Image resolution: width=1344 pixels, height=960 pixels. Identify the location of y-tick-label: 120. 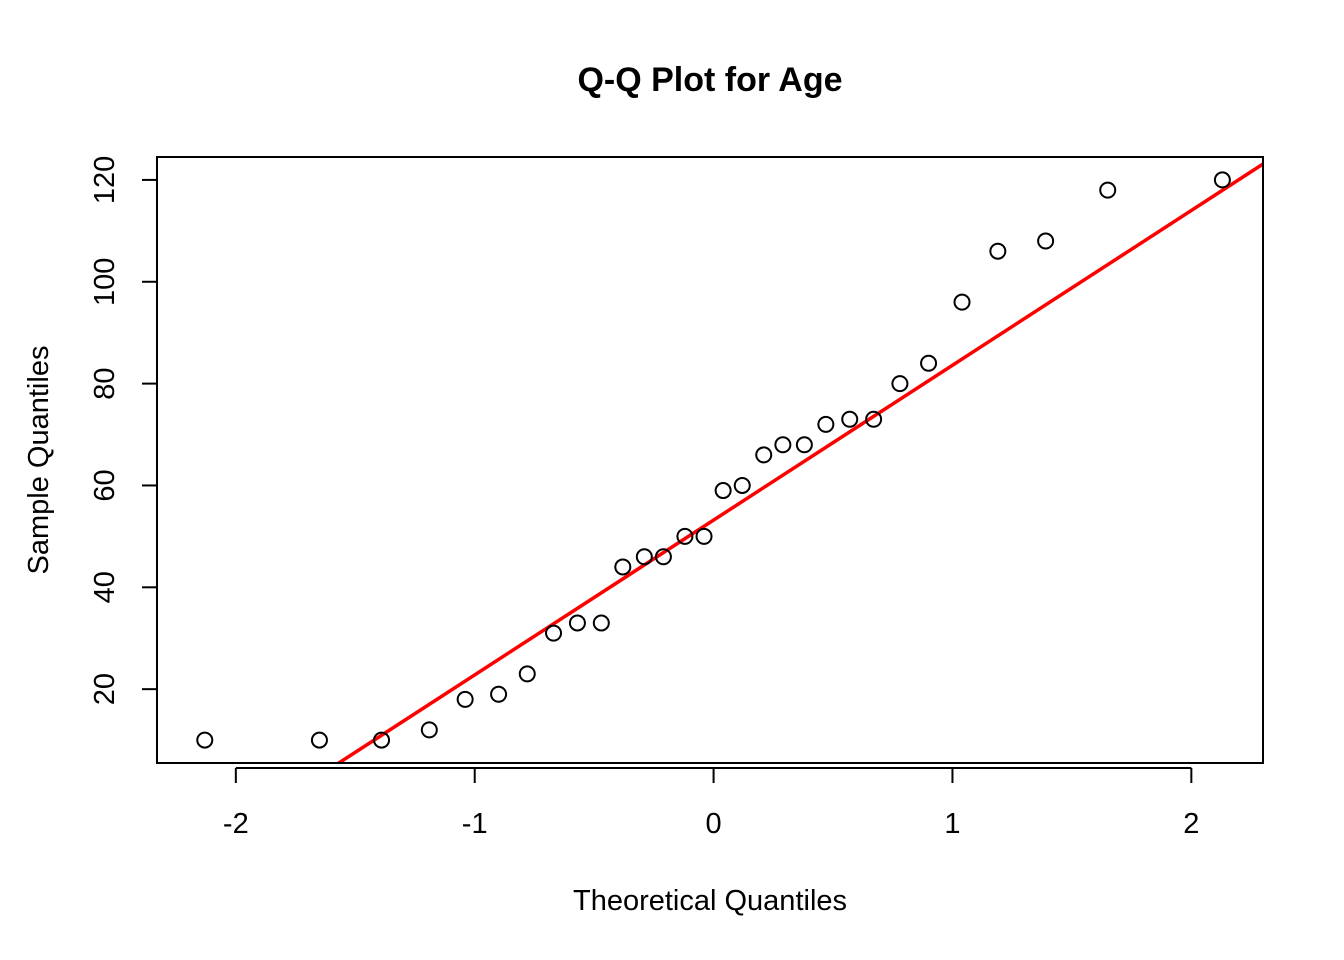
(105, 180).